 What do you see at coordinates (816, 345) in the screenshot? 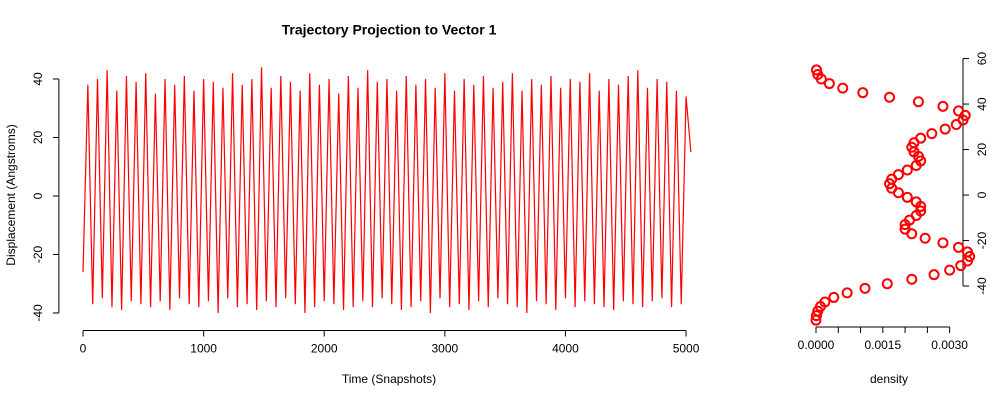
I see `x-tick-label: 0.0000` at bounding box center [816, 345].